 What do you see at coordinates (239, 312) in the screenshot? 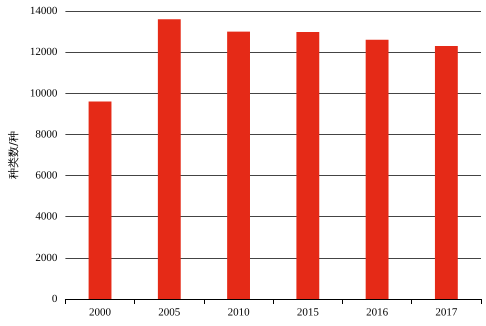
I see `x-tick-label: 2010` at bounding box center [239, 312].